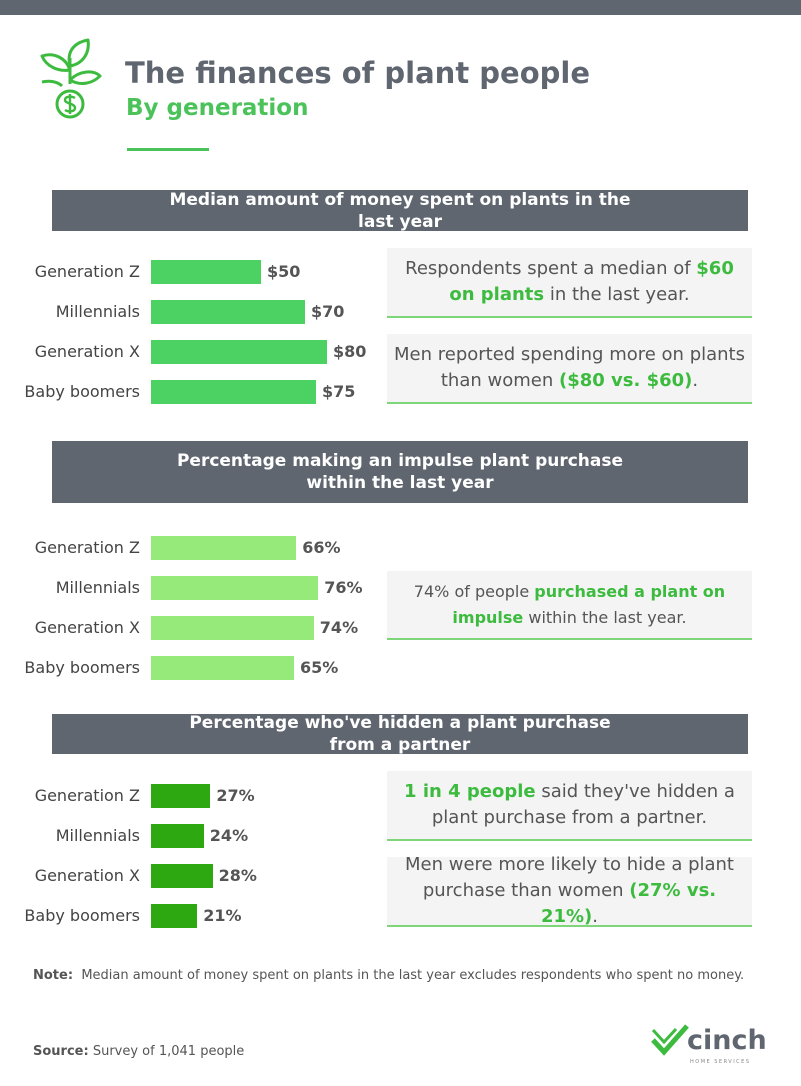 This screenshot has width=801, height=1086. What do you see at coordinates (727, 1040) in the screenshot?
I see `logo-name: cinch` at bounding box center [727, 1040].